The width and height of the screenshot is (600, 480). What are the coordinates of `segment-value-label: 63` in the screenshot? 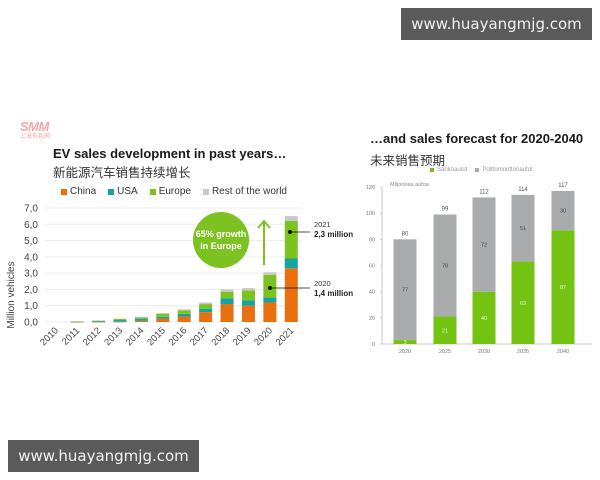 It's located at (523, 304).